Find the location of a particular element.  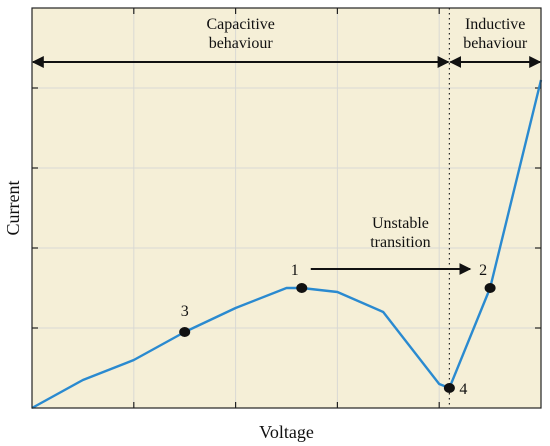

transition-label-line1: Unstable is located at coordinates (400, 223).